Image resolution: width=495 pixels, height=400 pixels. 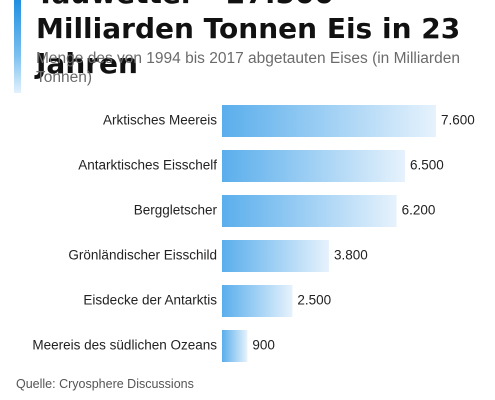 I want to click on category-label: Meereis des südlichen Ozeans, so click(x=124, y=345).